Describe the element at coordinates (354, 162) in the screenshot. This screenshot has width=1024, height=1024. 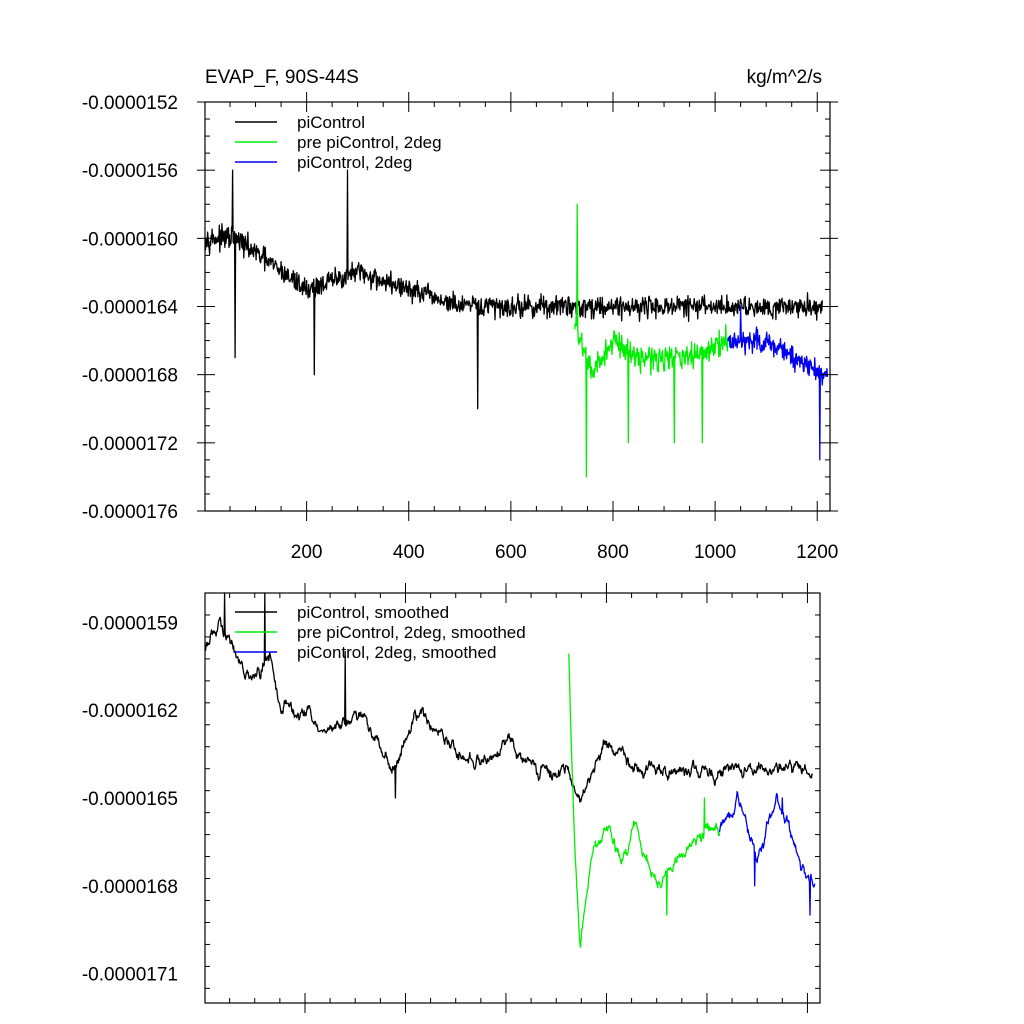
I see `legend-entry: piControl, 2deg` at that location.